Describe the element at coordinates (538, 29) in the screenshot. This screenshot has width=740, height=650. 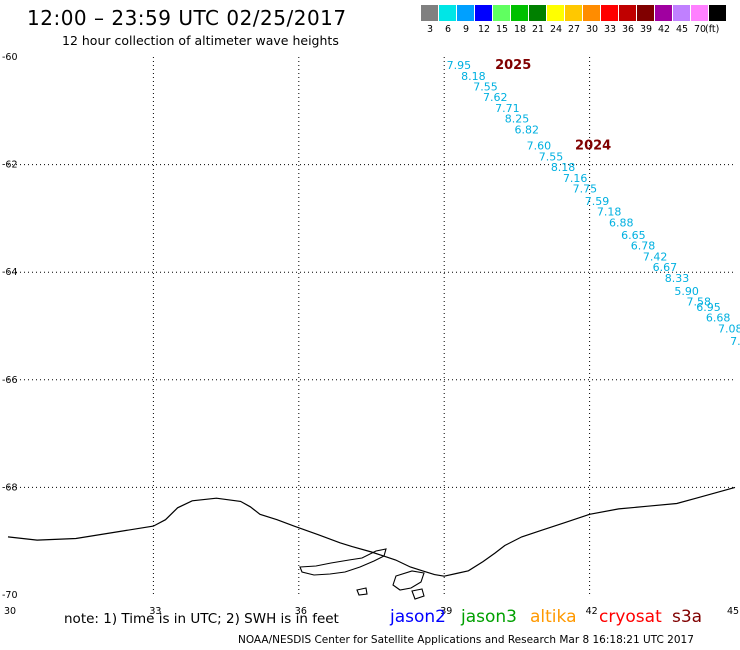
I see `legend-label: 21` at that location.